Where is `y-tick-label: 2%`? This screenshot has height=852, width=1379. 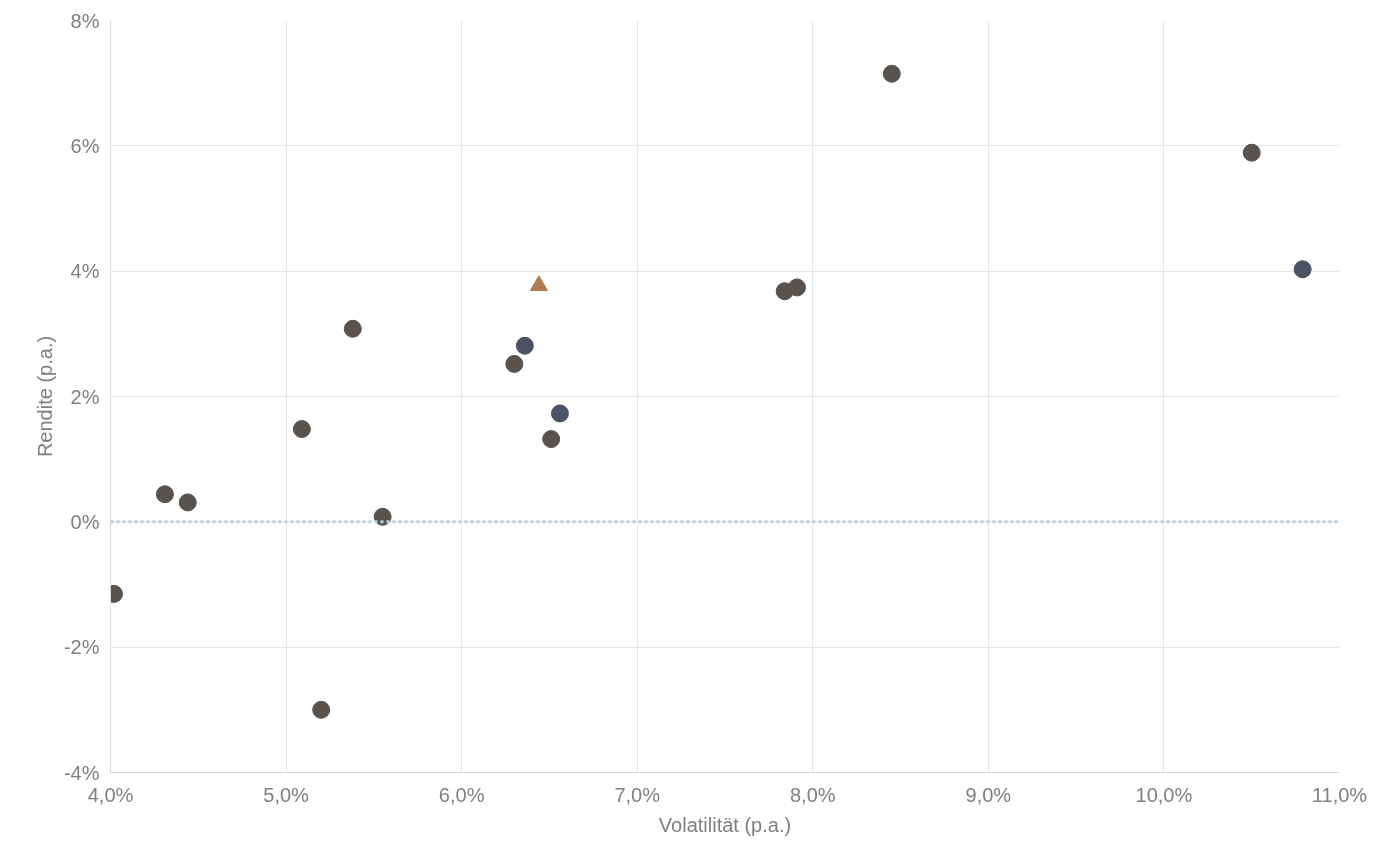 y-tick-label: 2% is located at coordinates (85, 396).